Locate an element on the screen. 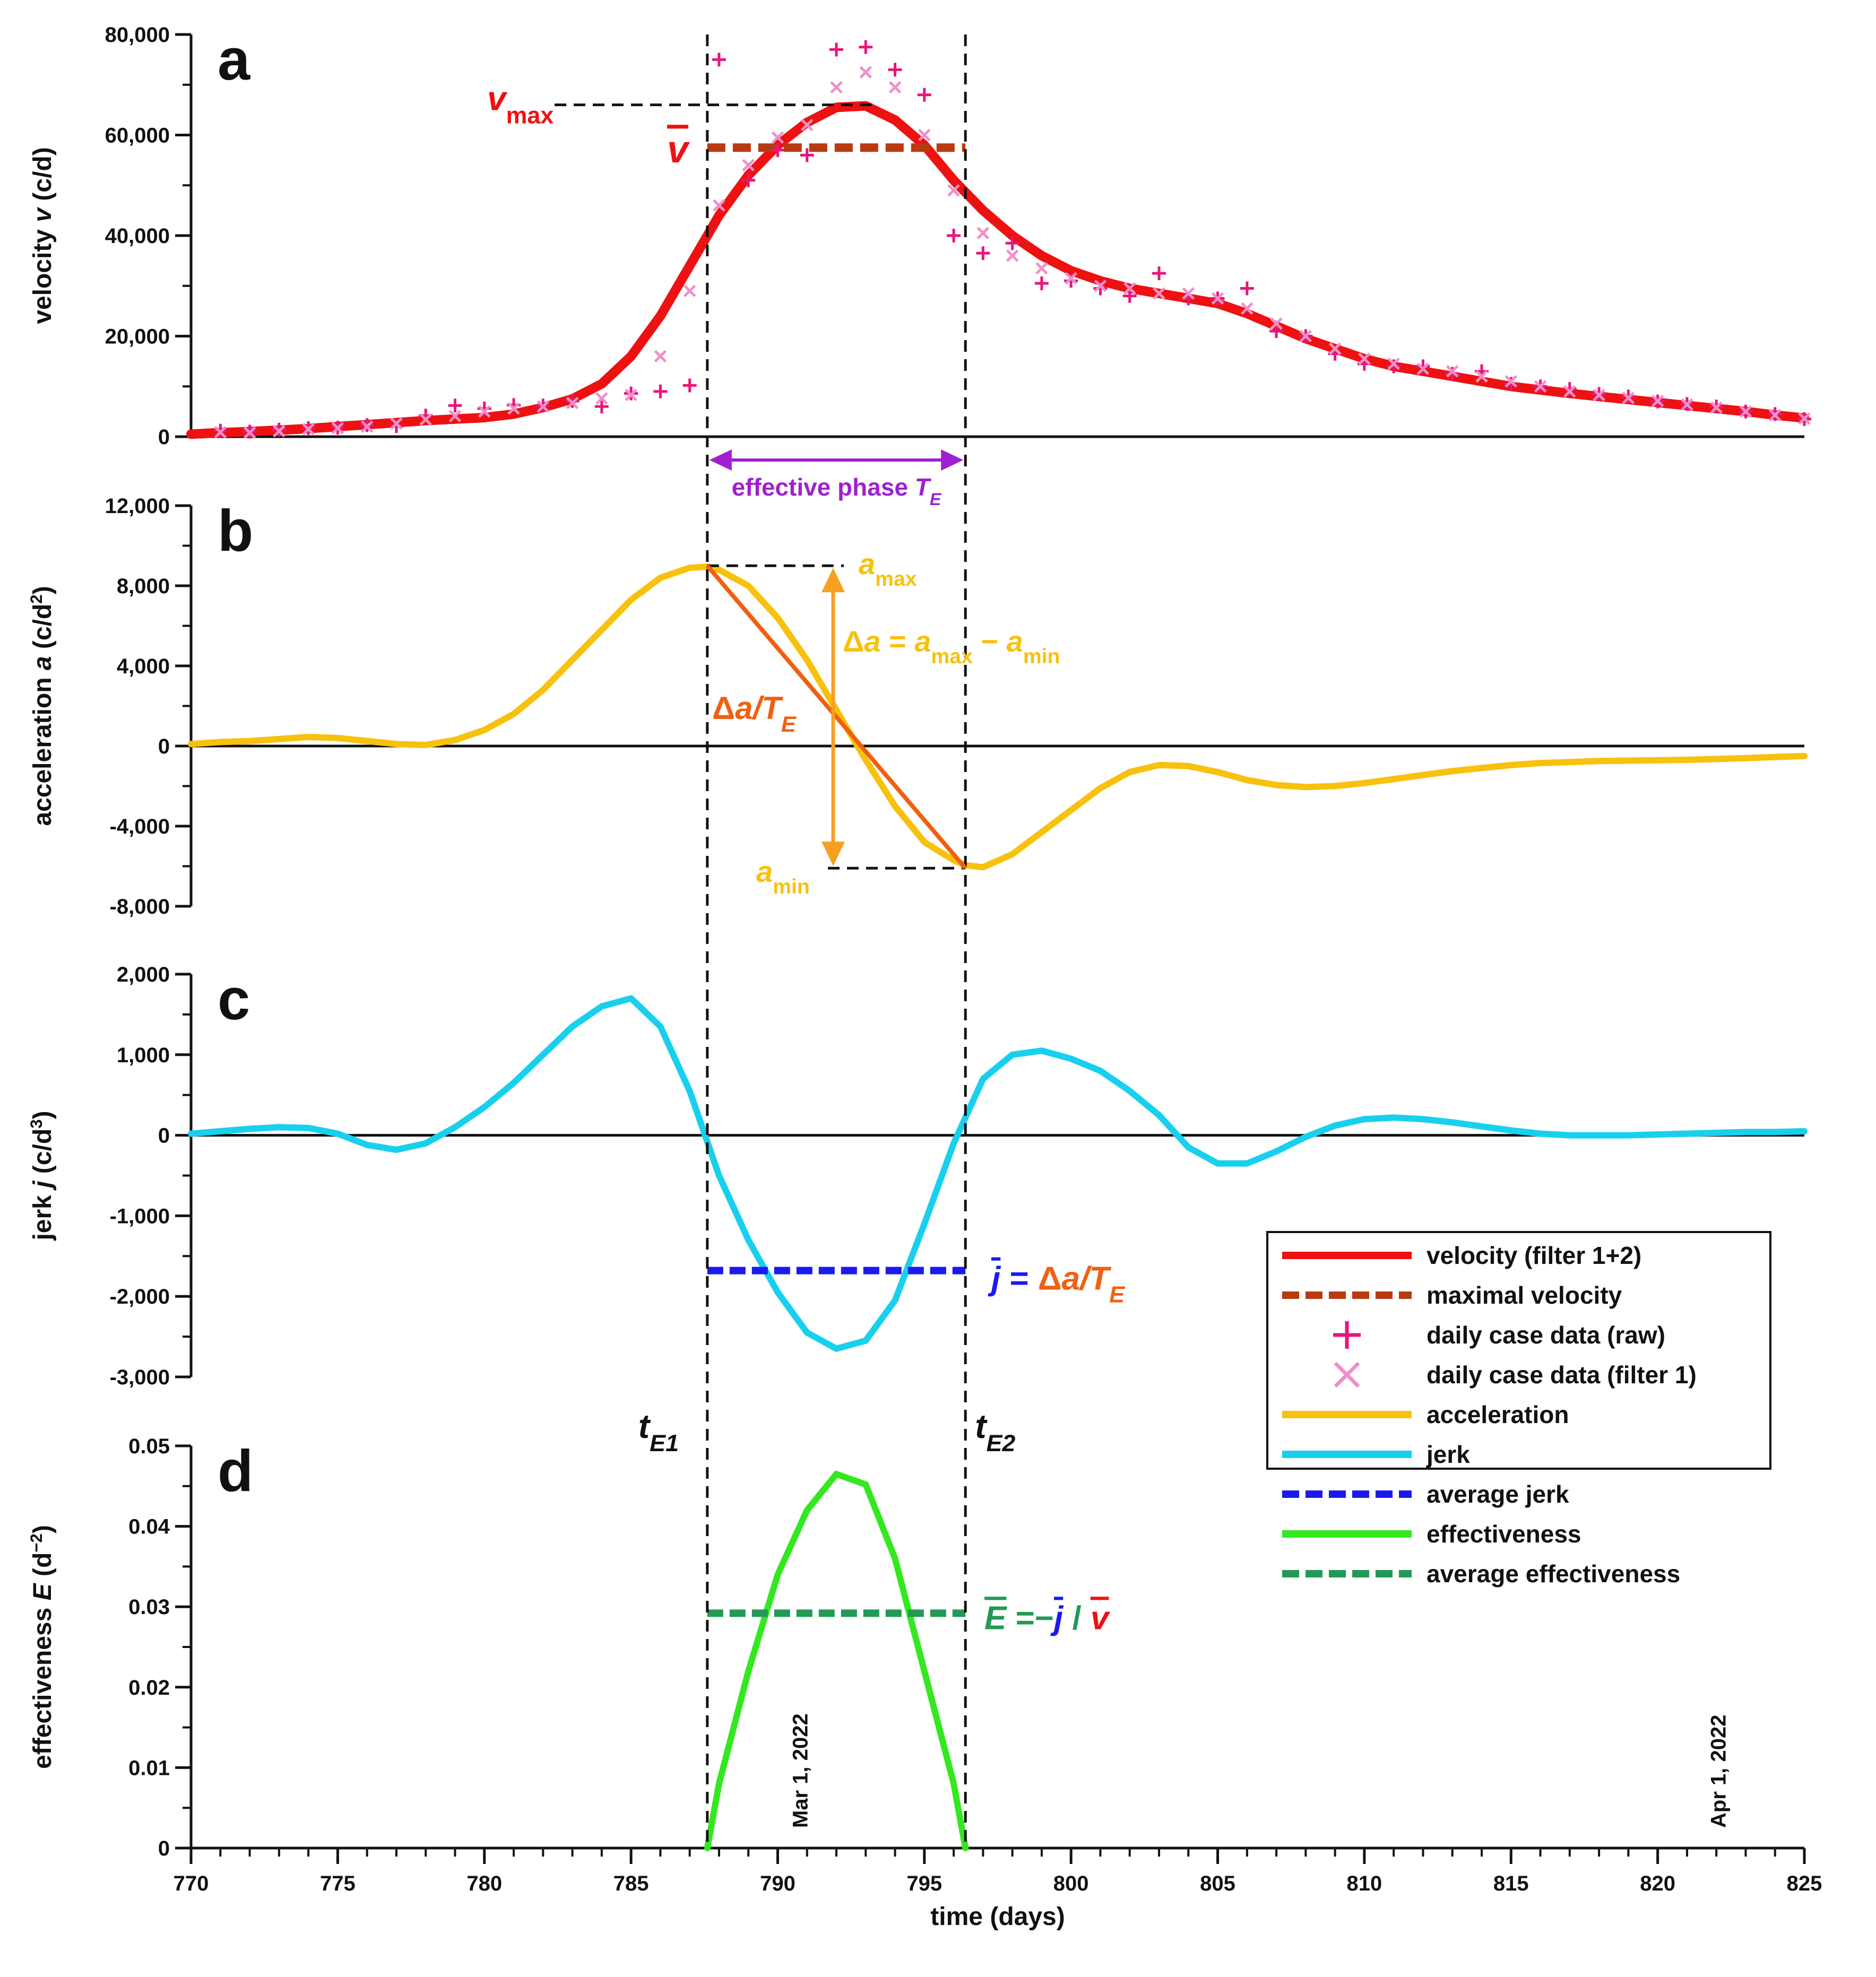 The image size is (1876, 1977). phase-label-part: E is located at coordinates (936, 499).